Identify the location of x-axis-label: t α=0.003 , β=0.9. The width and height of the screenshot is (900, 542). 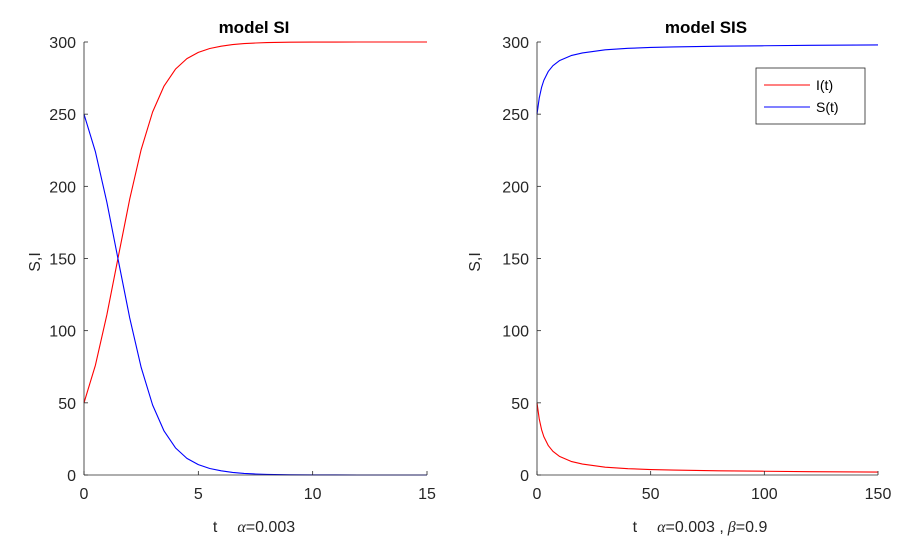
(700, 527).